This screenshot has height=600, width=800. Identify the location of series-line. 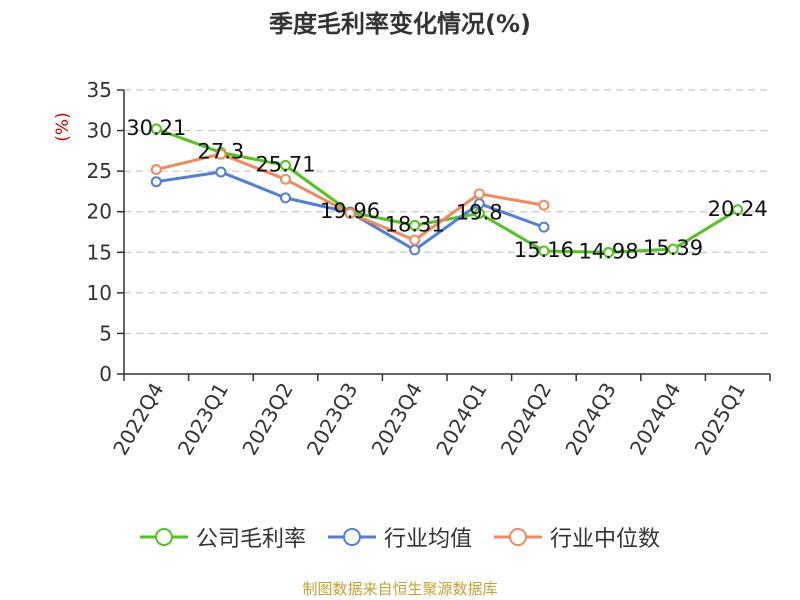
(350, 197).